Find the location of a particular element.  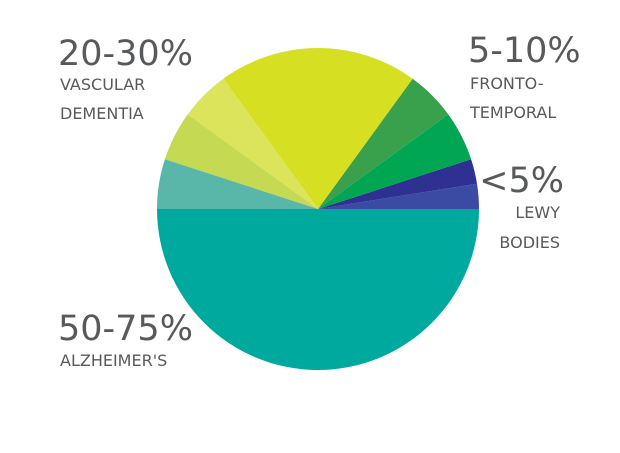

label-frontotemporal-percent: 5-10% is located at coordinates (524, 51).